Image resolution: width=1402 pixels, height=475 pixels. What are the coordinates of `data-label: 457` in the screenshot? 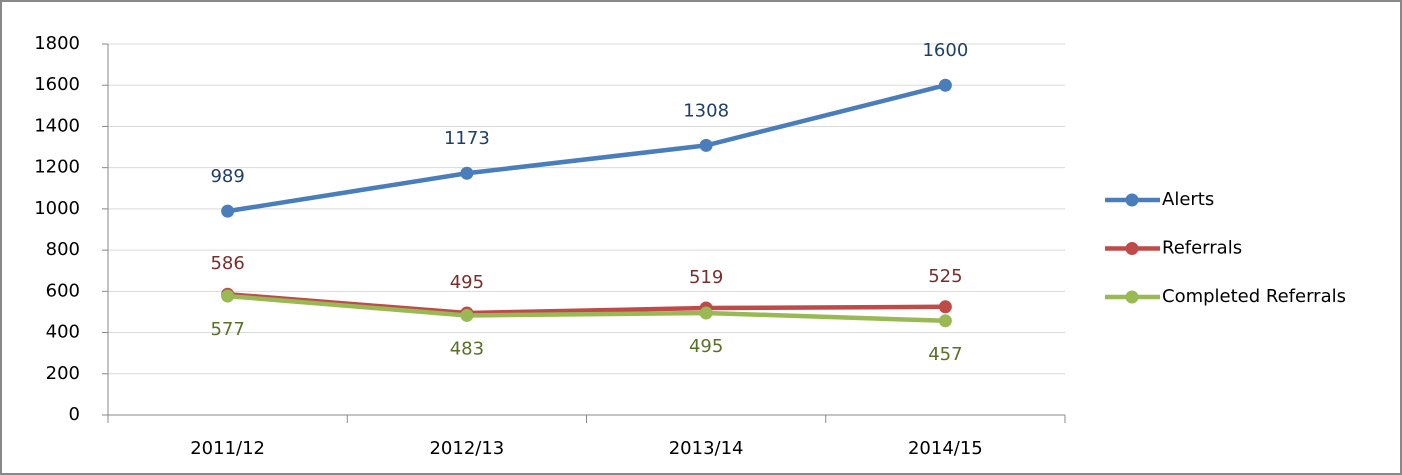 It's located at (945, 354).